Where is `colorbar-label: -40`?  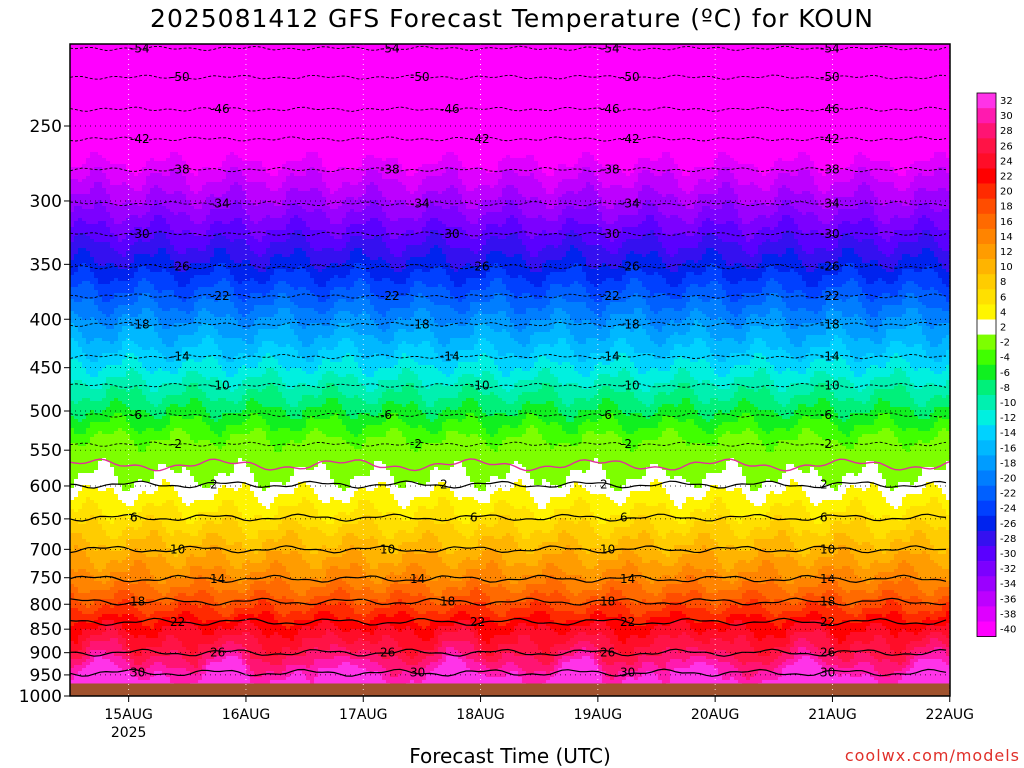
colorbar-label: -40 is located at coordinates (1008, 630).